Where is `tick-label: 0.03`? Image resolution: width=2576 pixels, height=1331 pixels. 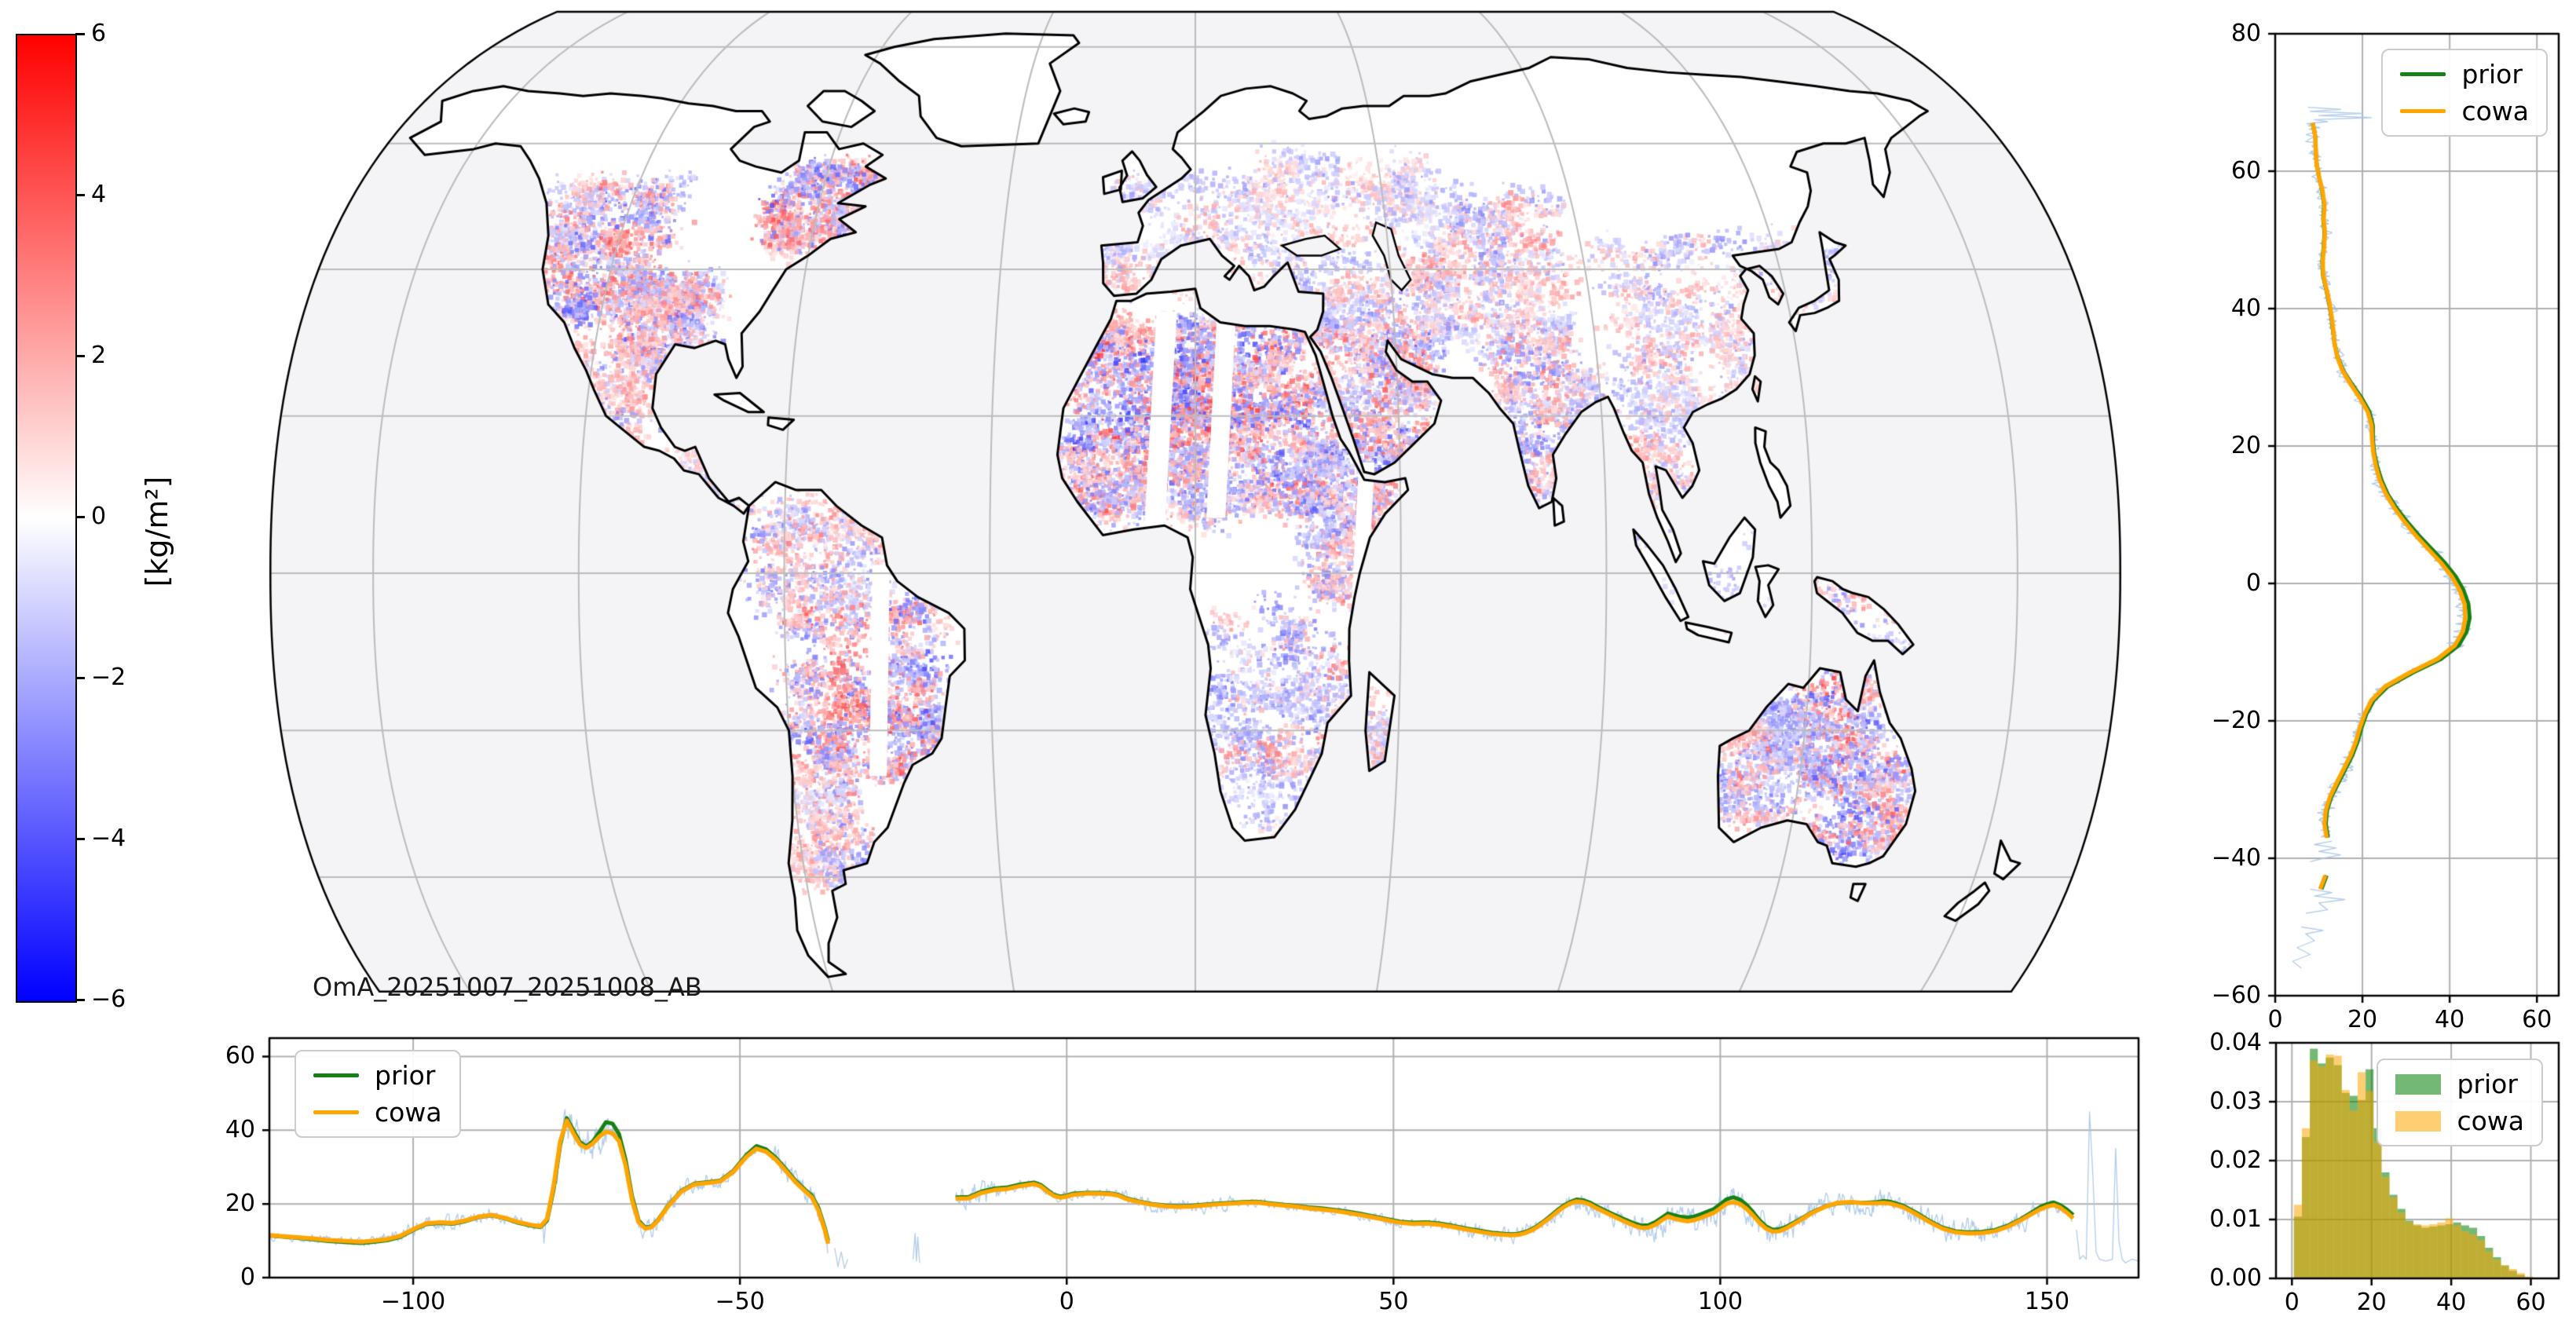 tick-label: 0.03 is located at coordinates (2235, 1101).